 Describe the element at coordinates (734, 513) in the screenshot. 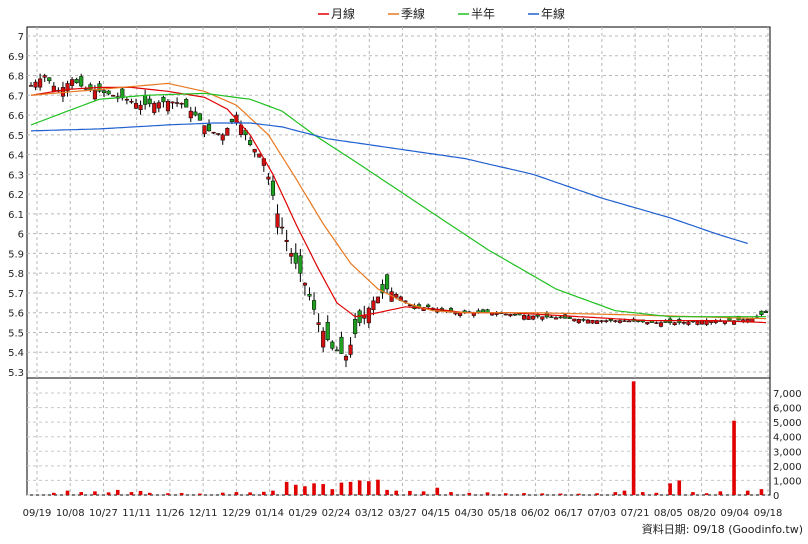

I see `x-tick-label: 09/04` at that location.